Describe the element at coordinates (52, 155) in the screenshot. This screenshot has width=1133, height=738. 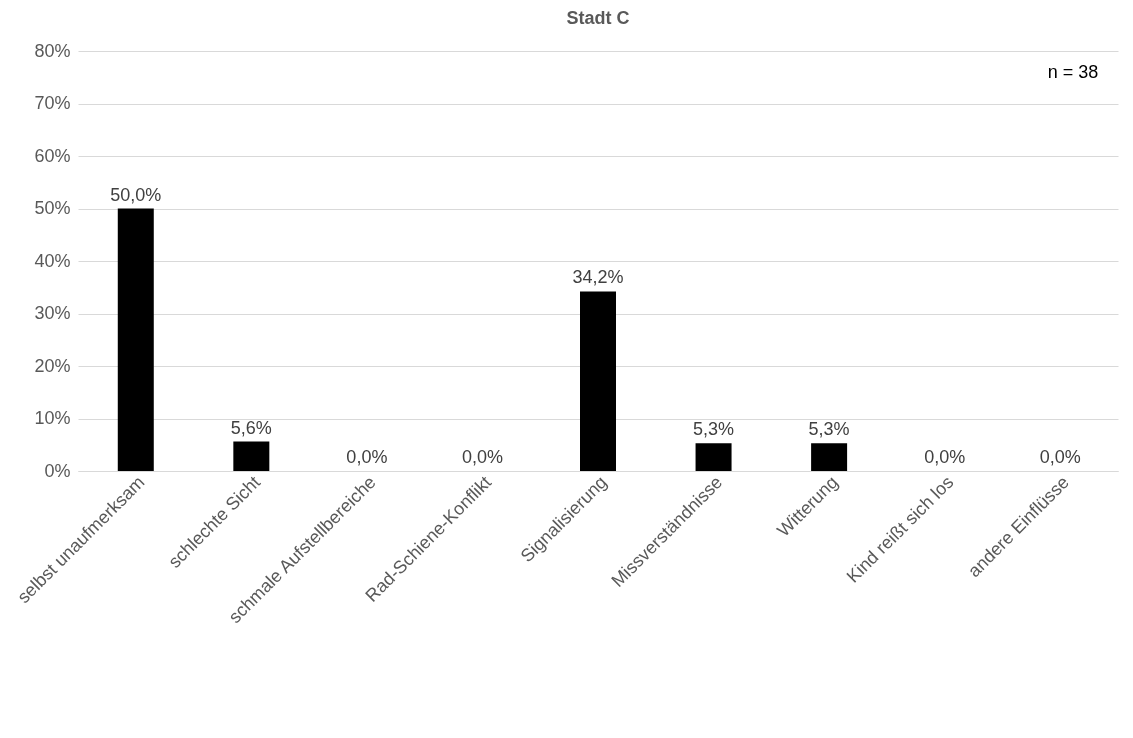
I see `y-tick-label: 60%` at that location.